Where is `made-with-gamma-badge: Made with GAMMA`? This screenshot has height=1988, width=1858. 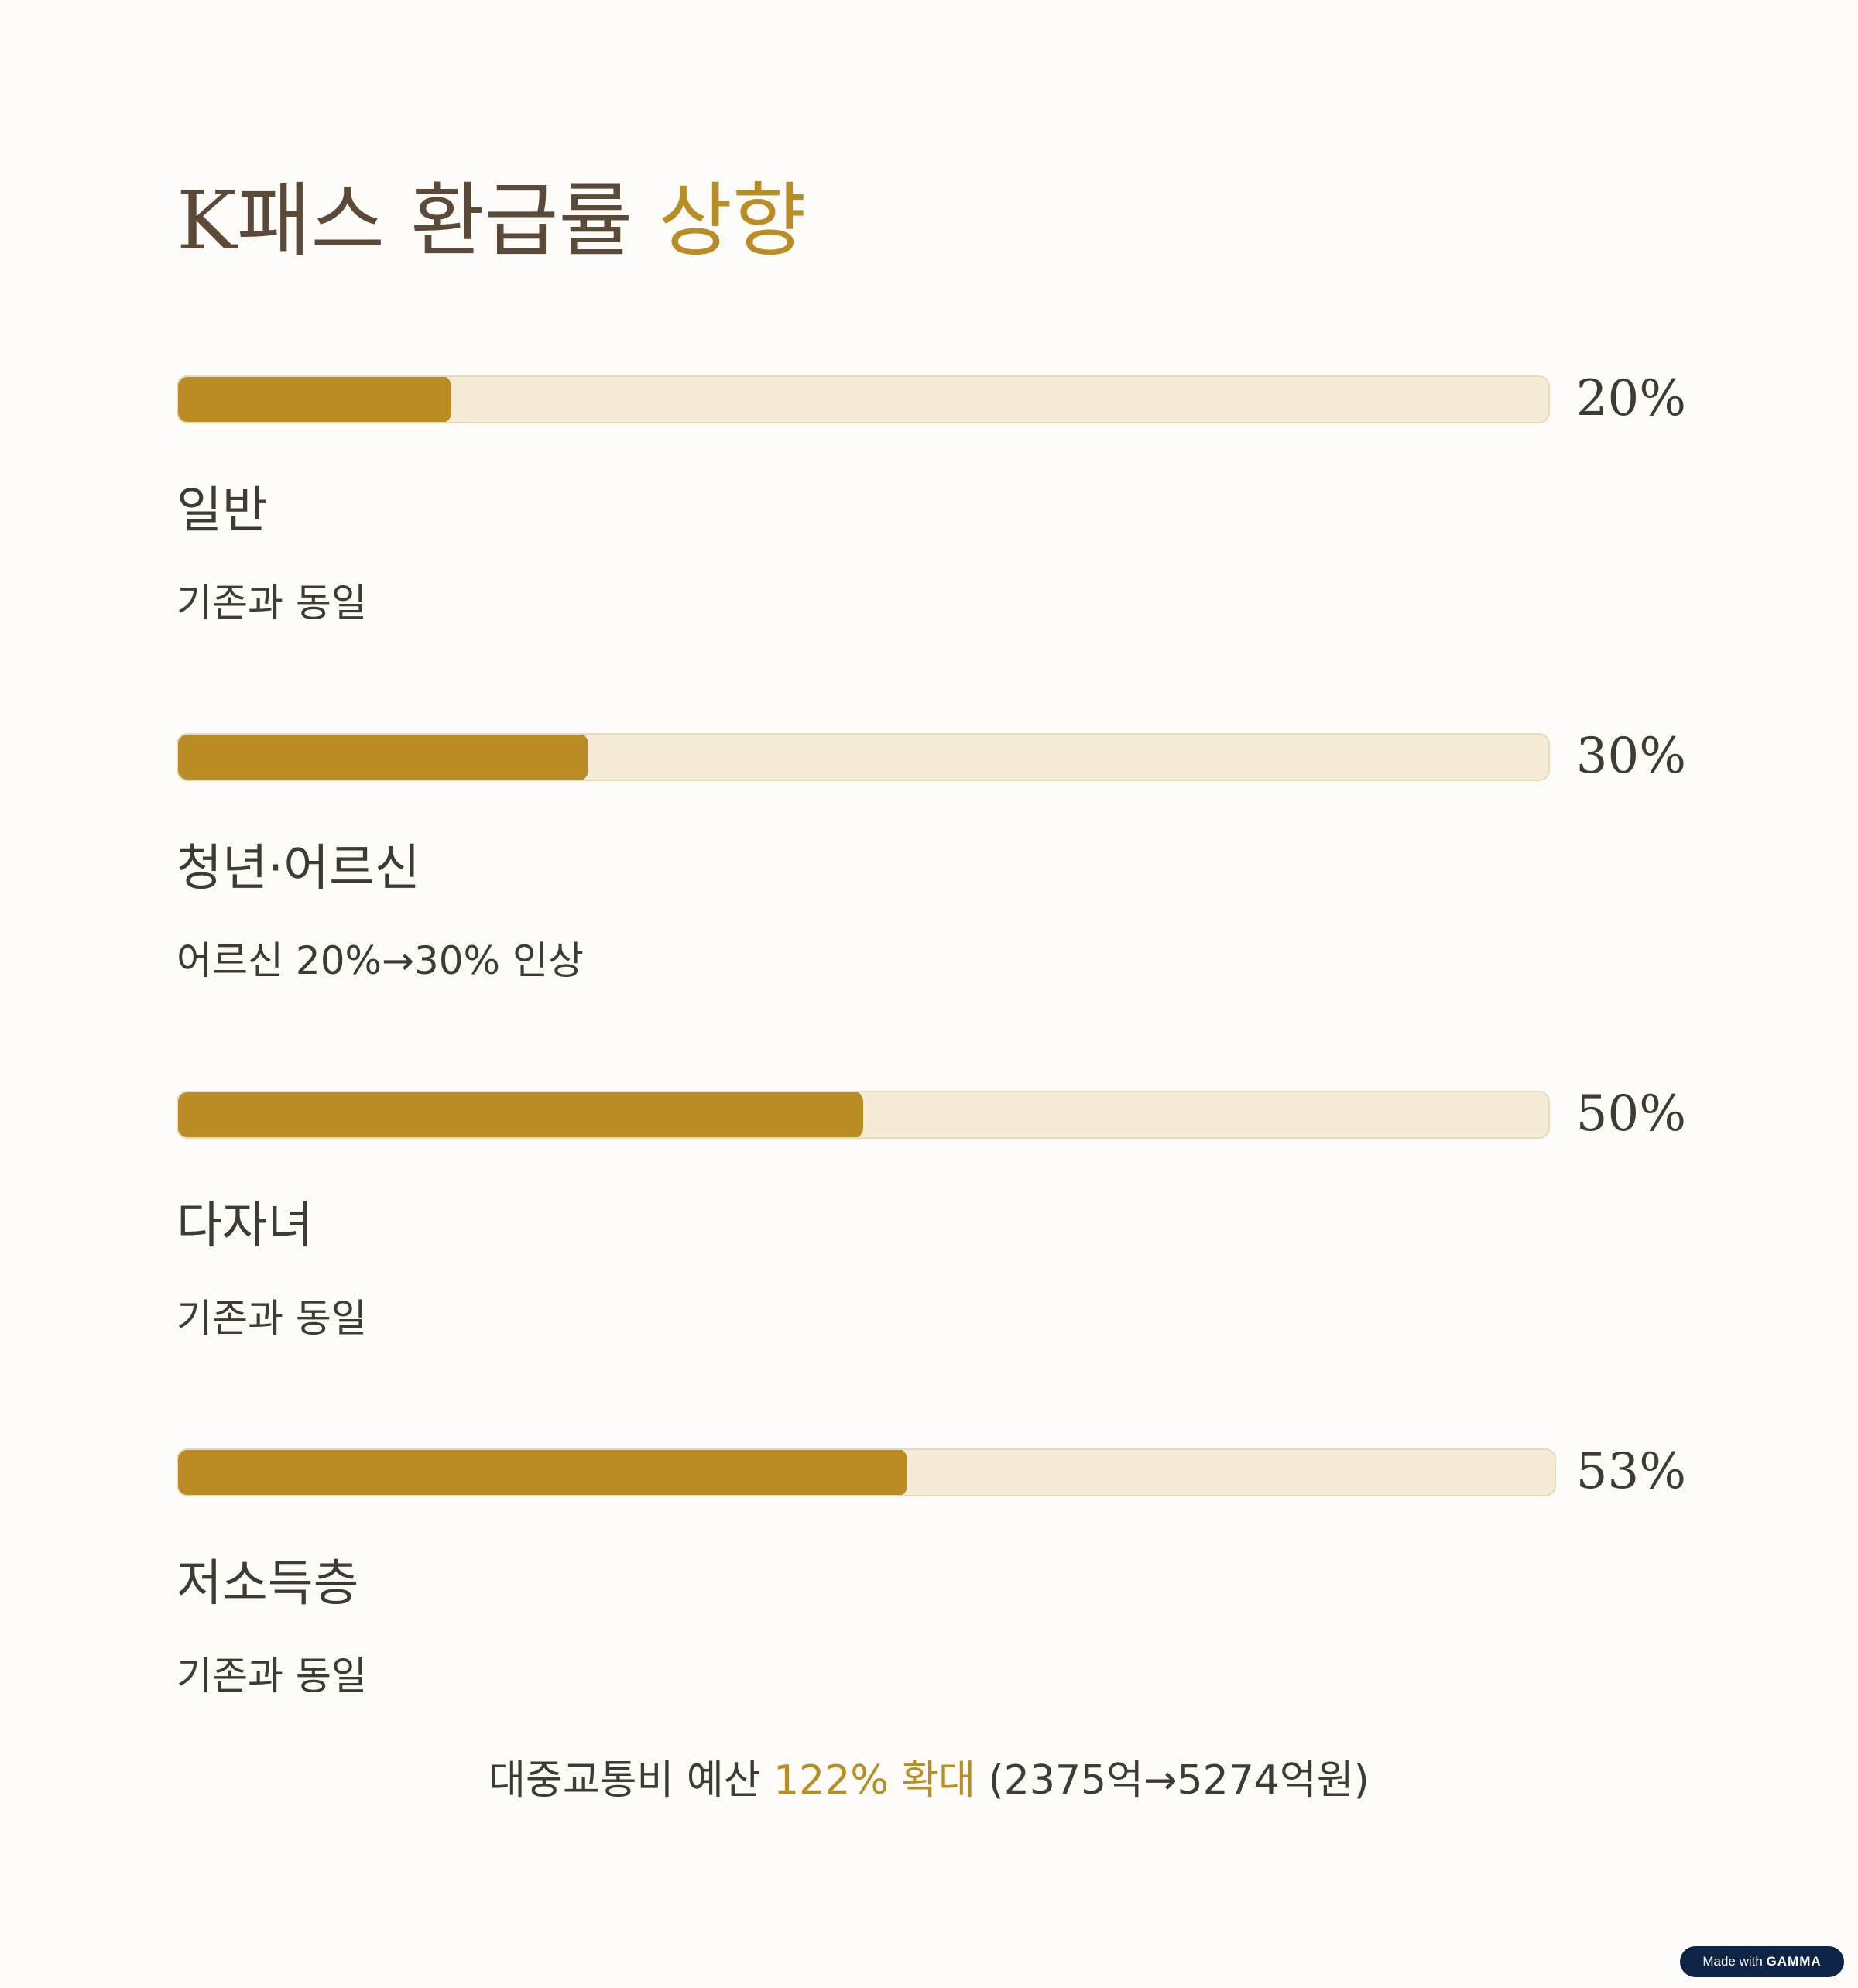
made-with-gamma-badge: Made with GAMMA is located at coordinates (1762, 1961).